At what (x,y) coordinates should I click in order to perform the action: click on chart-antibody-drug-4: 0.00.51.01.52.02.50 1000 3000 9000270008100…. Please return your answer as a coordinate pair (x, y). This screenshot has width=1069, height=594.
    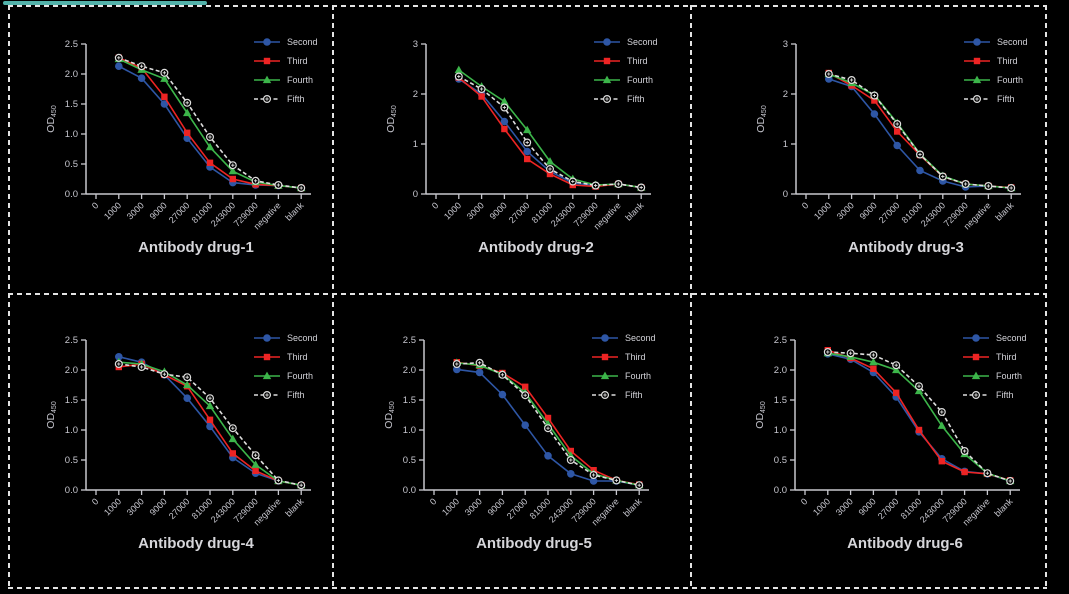
    Looking at the image, I should click on (181, 442).